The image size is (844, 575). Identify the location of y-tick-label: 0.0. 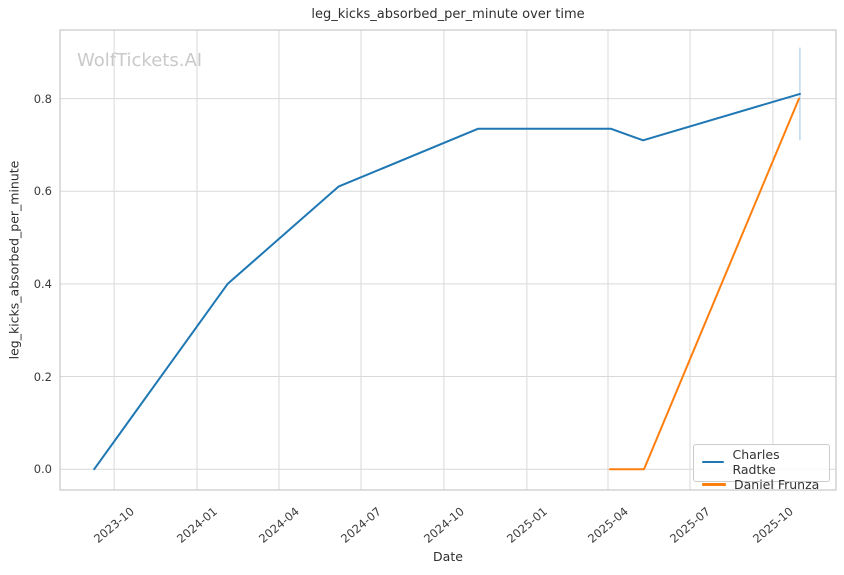
(42, 469).